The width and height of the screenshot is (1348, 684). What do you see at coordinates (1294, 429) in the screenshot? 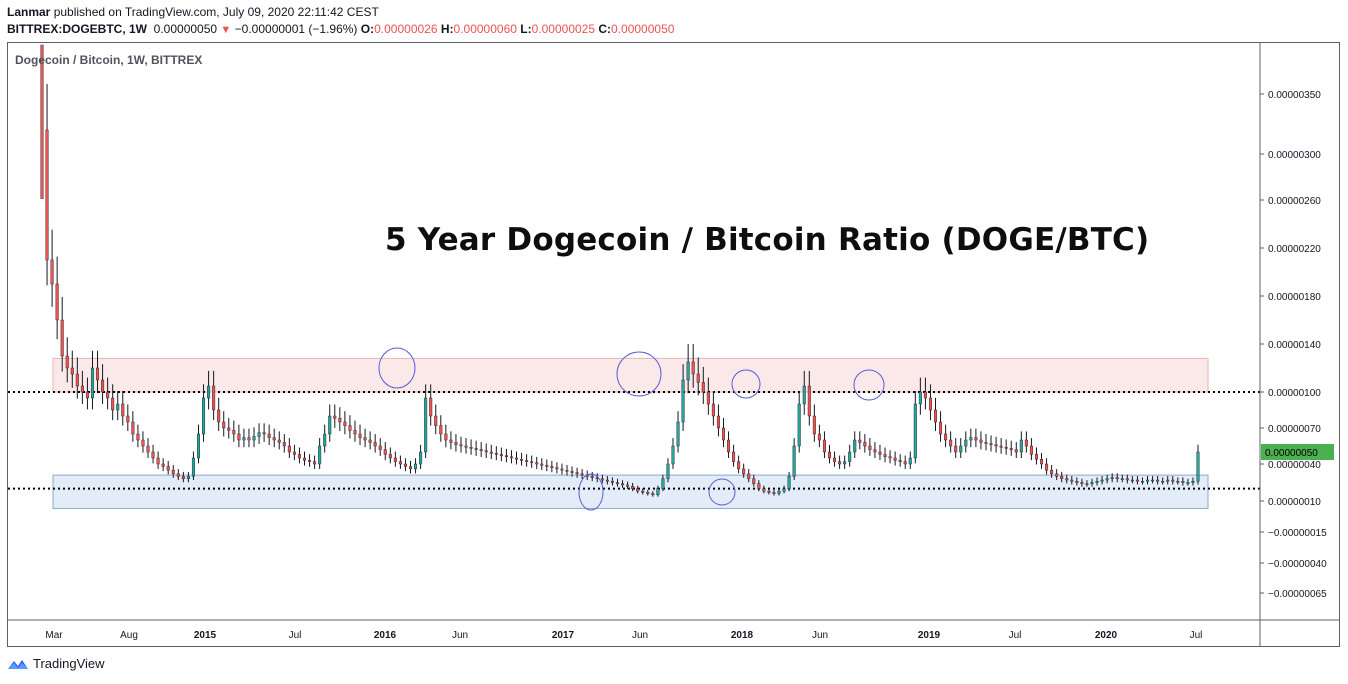
I see `price-tick-label: 0.00000070` at bounding box center [1294, 429].